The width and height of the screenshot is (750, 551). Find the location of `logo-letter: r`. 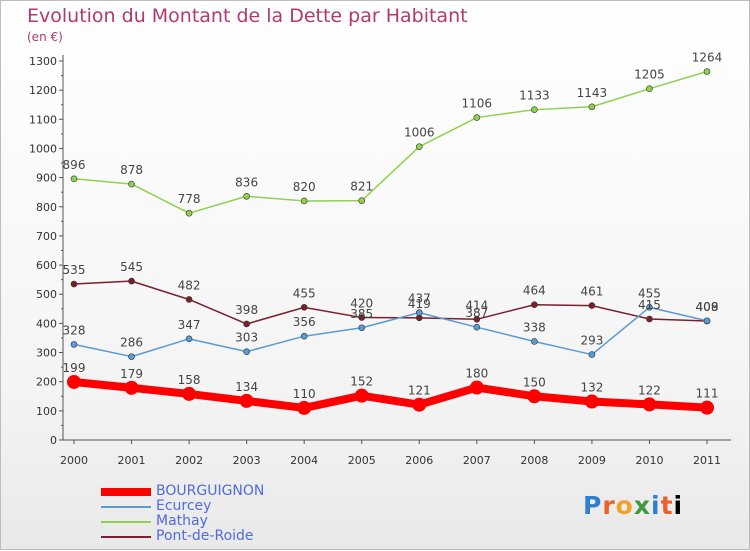

logo-letter: r is located at coordinates (609, 505).